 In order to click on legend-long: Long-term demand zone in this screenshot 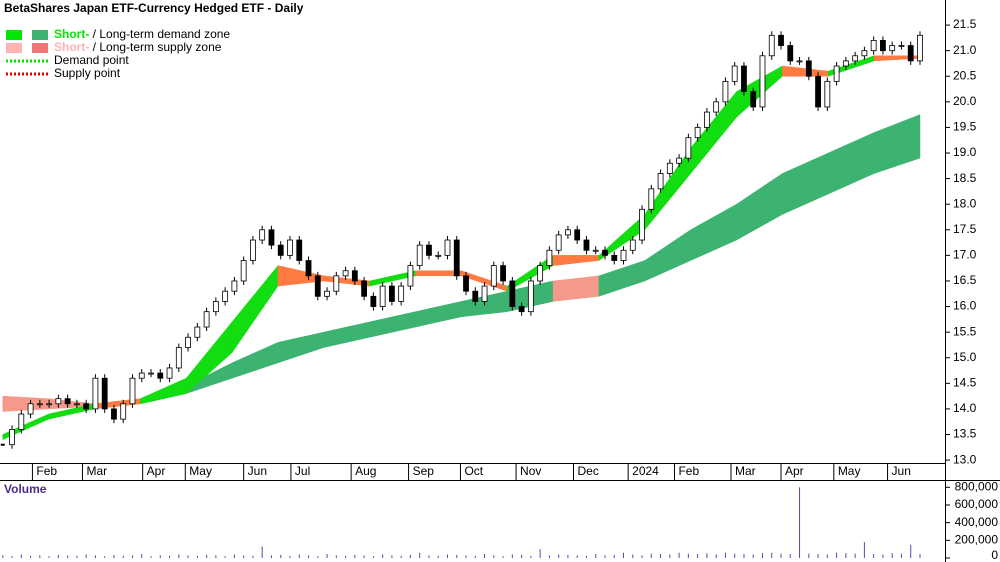, I will do `click(164, 34)`.